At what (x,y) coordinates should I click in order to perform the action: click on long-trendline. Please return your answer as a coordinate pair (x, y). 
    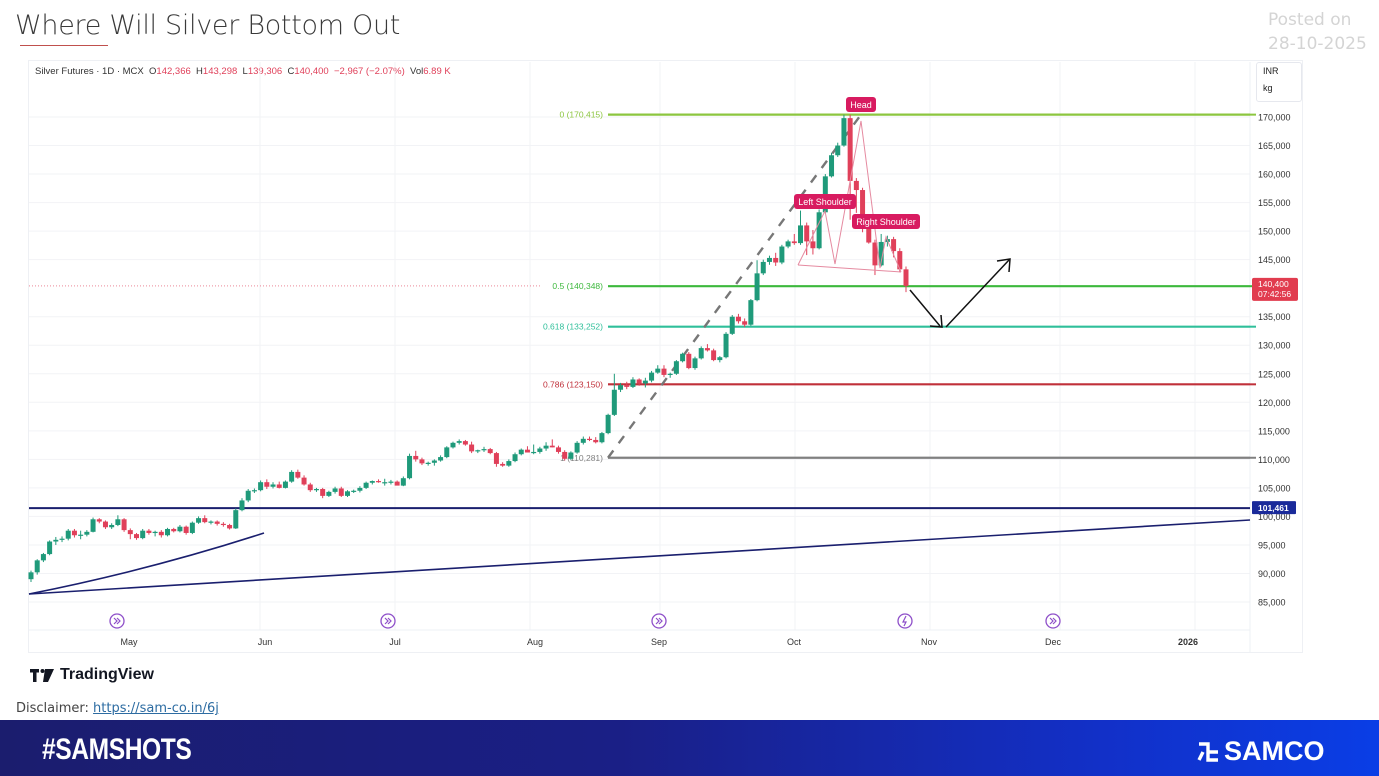
    Looking at the image, I should click on (639, 557).